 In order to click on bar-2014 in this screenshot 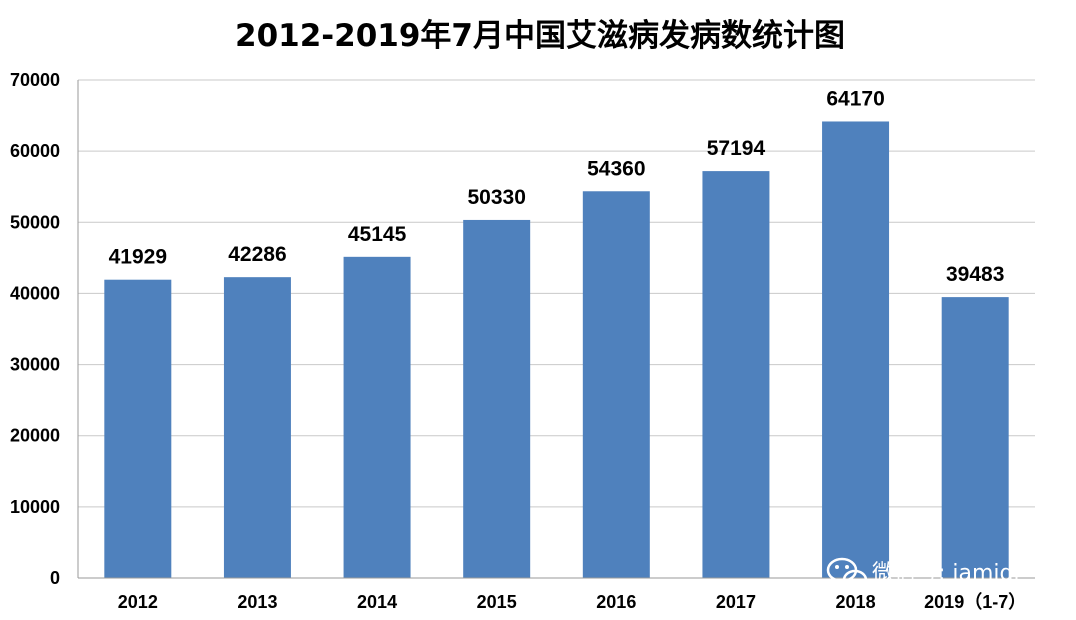, I will do `click(377, 417)`.